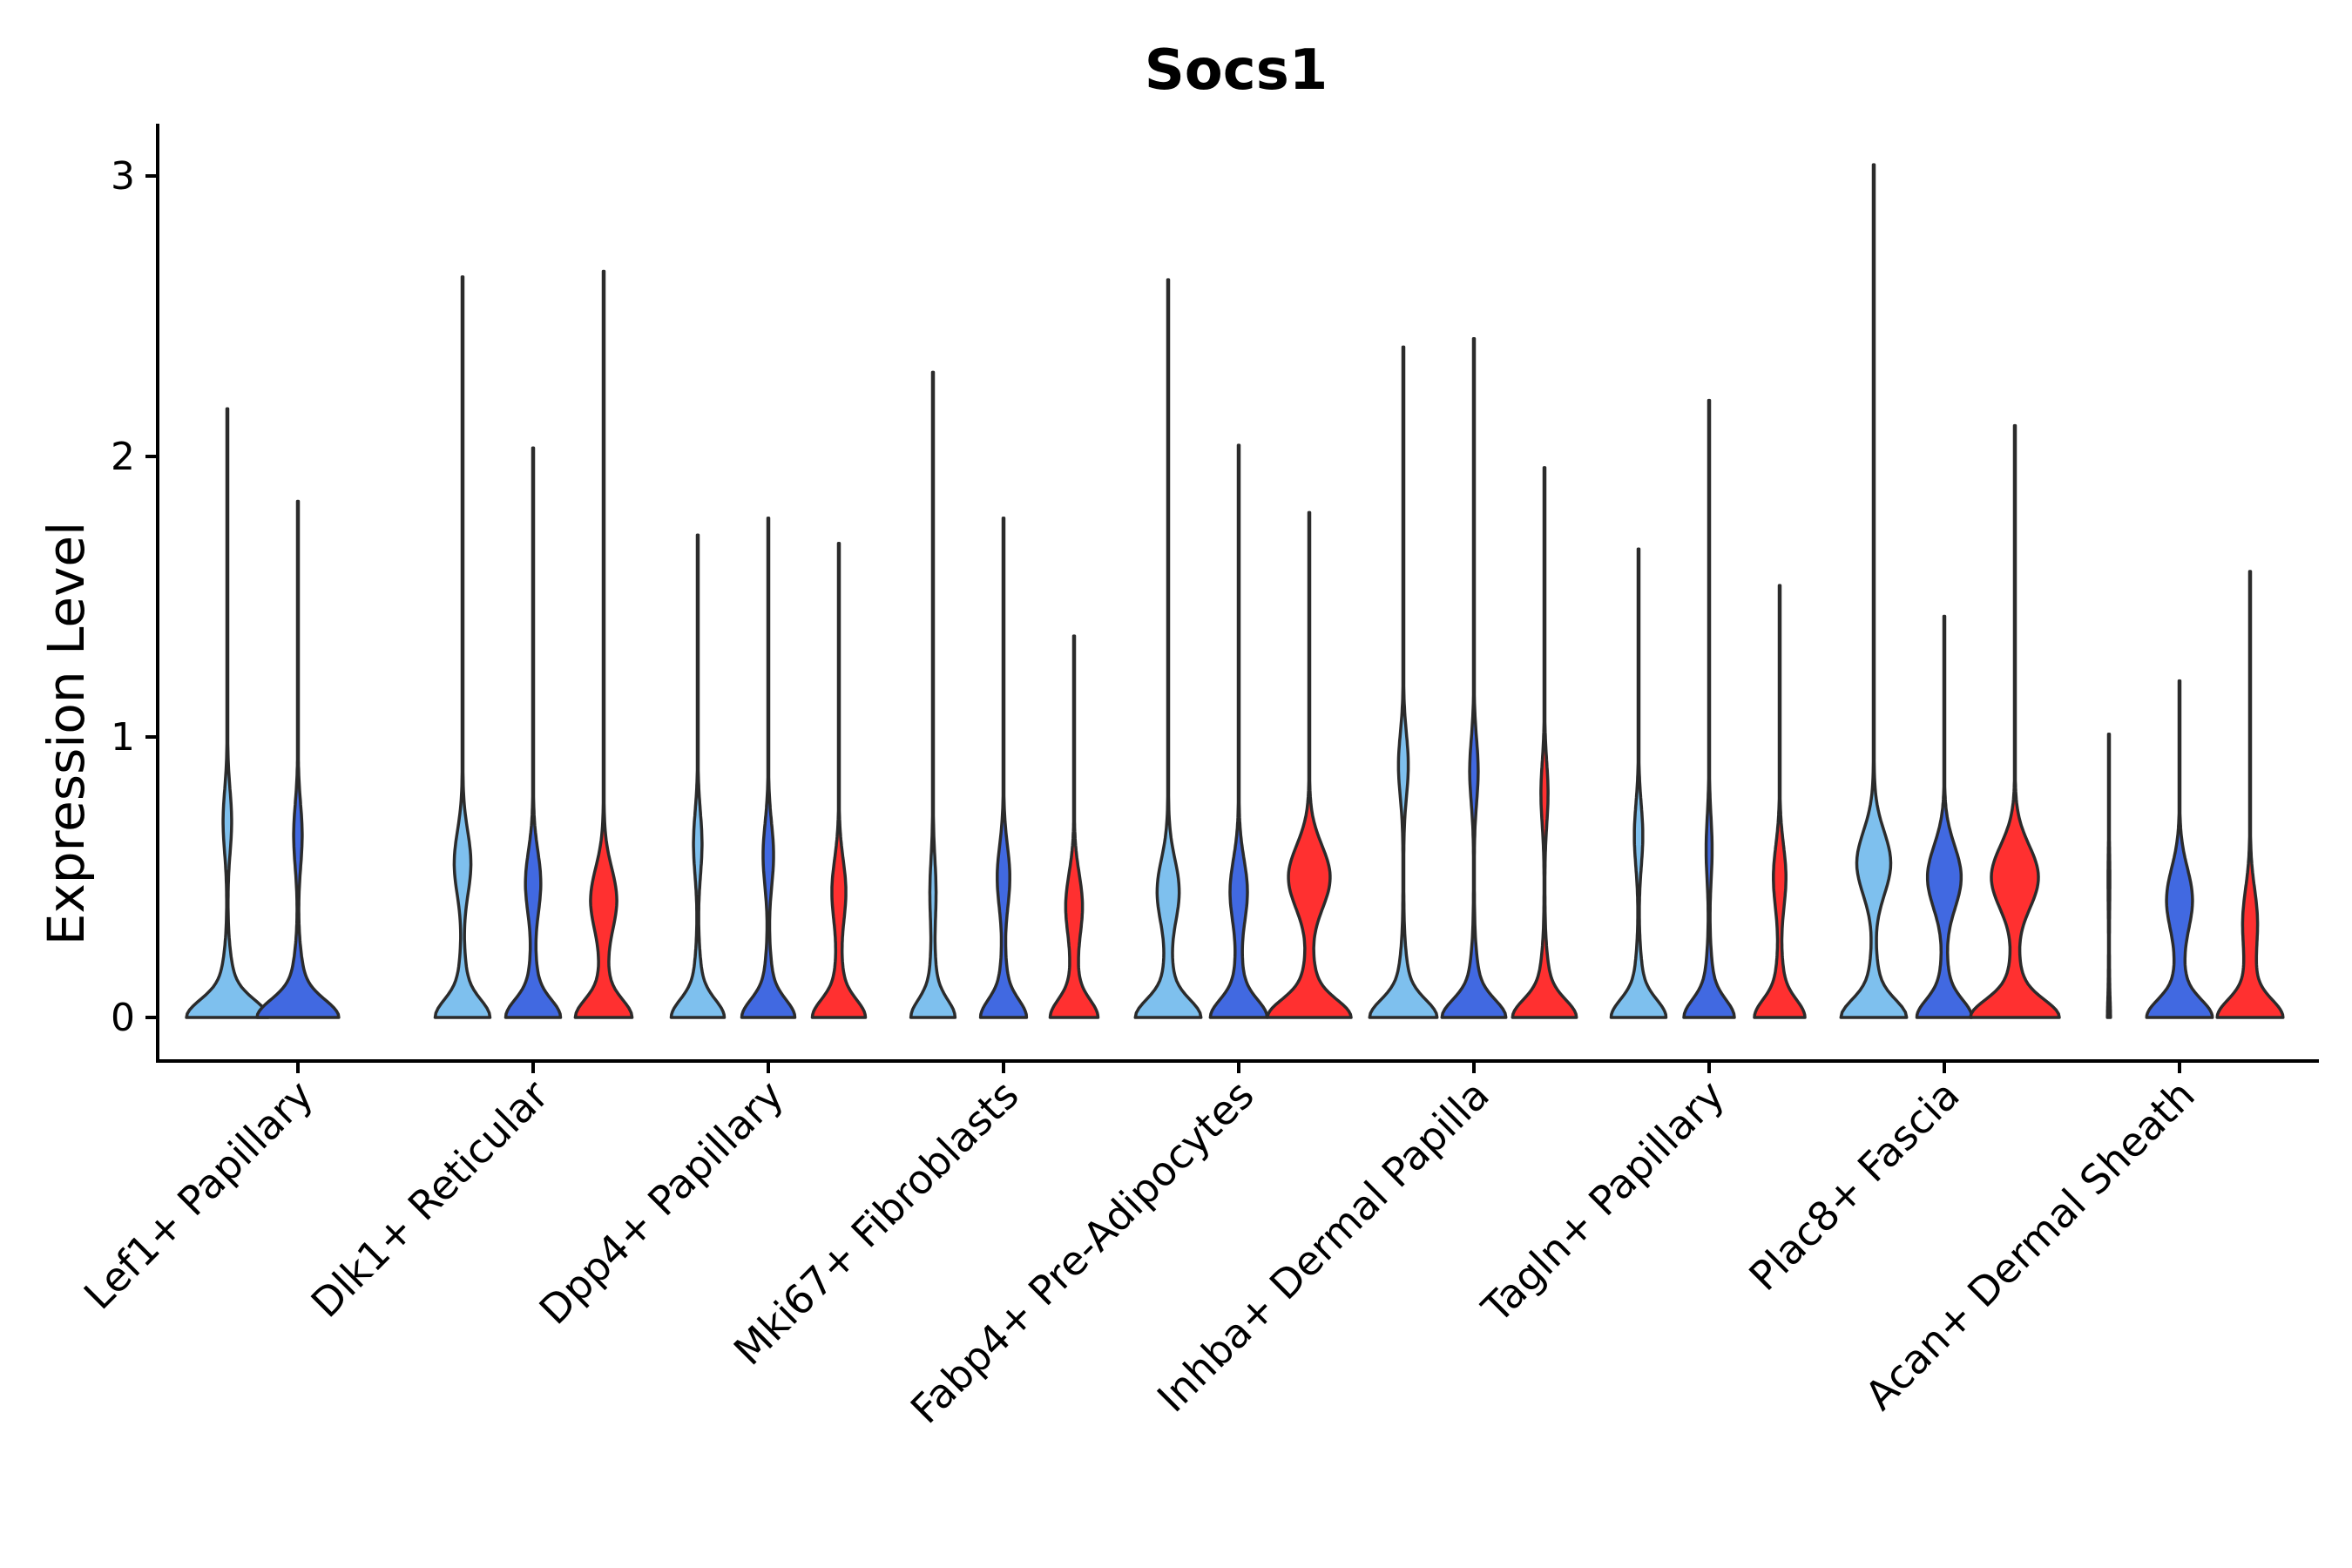 This screenshot has height=1568, width=2352. I want to click on y-tick-label: 1, so click(123, 737).